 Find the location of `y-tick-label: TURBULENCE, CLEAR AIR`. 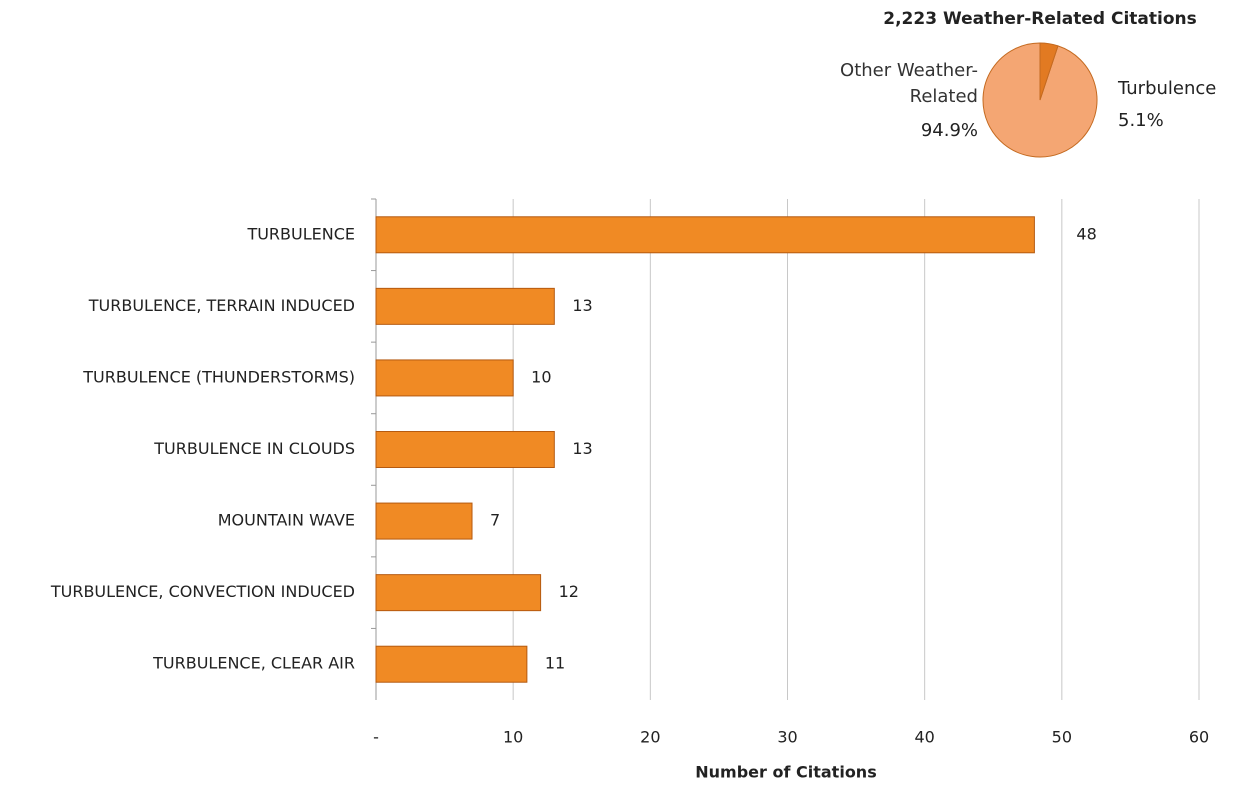

y-tick-label: TURBULENCE, CLEAR AIR is located at coordinates (253, 663).